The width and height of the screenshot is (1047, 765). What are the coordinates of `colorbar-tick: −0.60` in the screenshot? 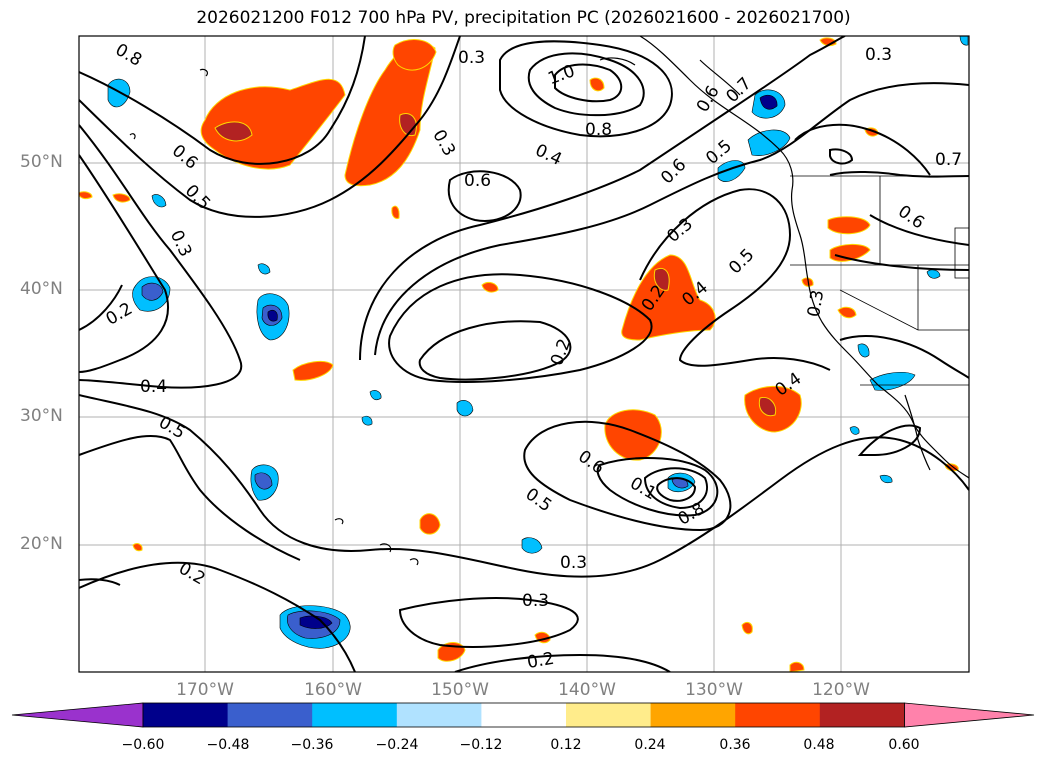 It's located at (143, 745).